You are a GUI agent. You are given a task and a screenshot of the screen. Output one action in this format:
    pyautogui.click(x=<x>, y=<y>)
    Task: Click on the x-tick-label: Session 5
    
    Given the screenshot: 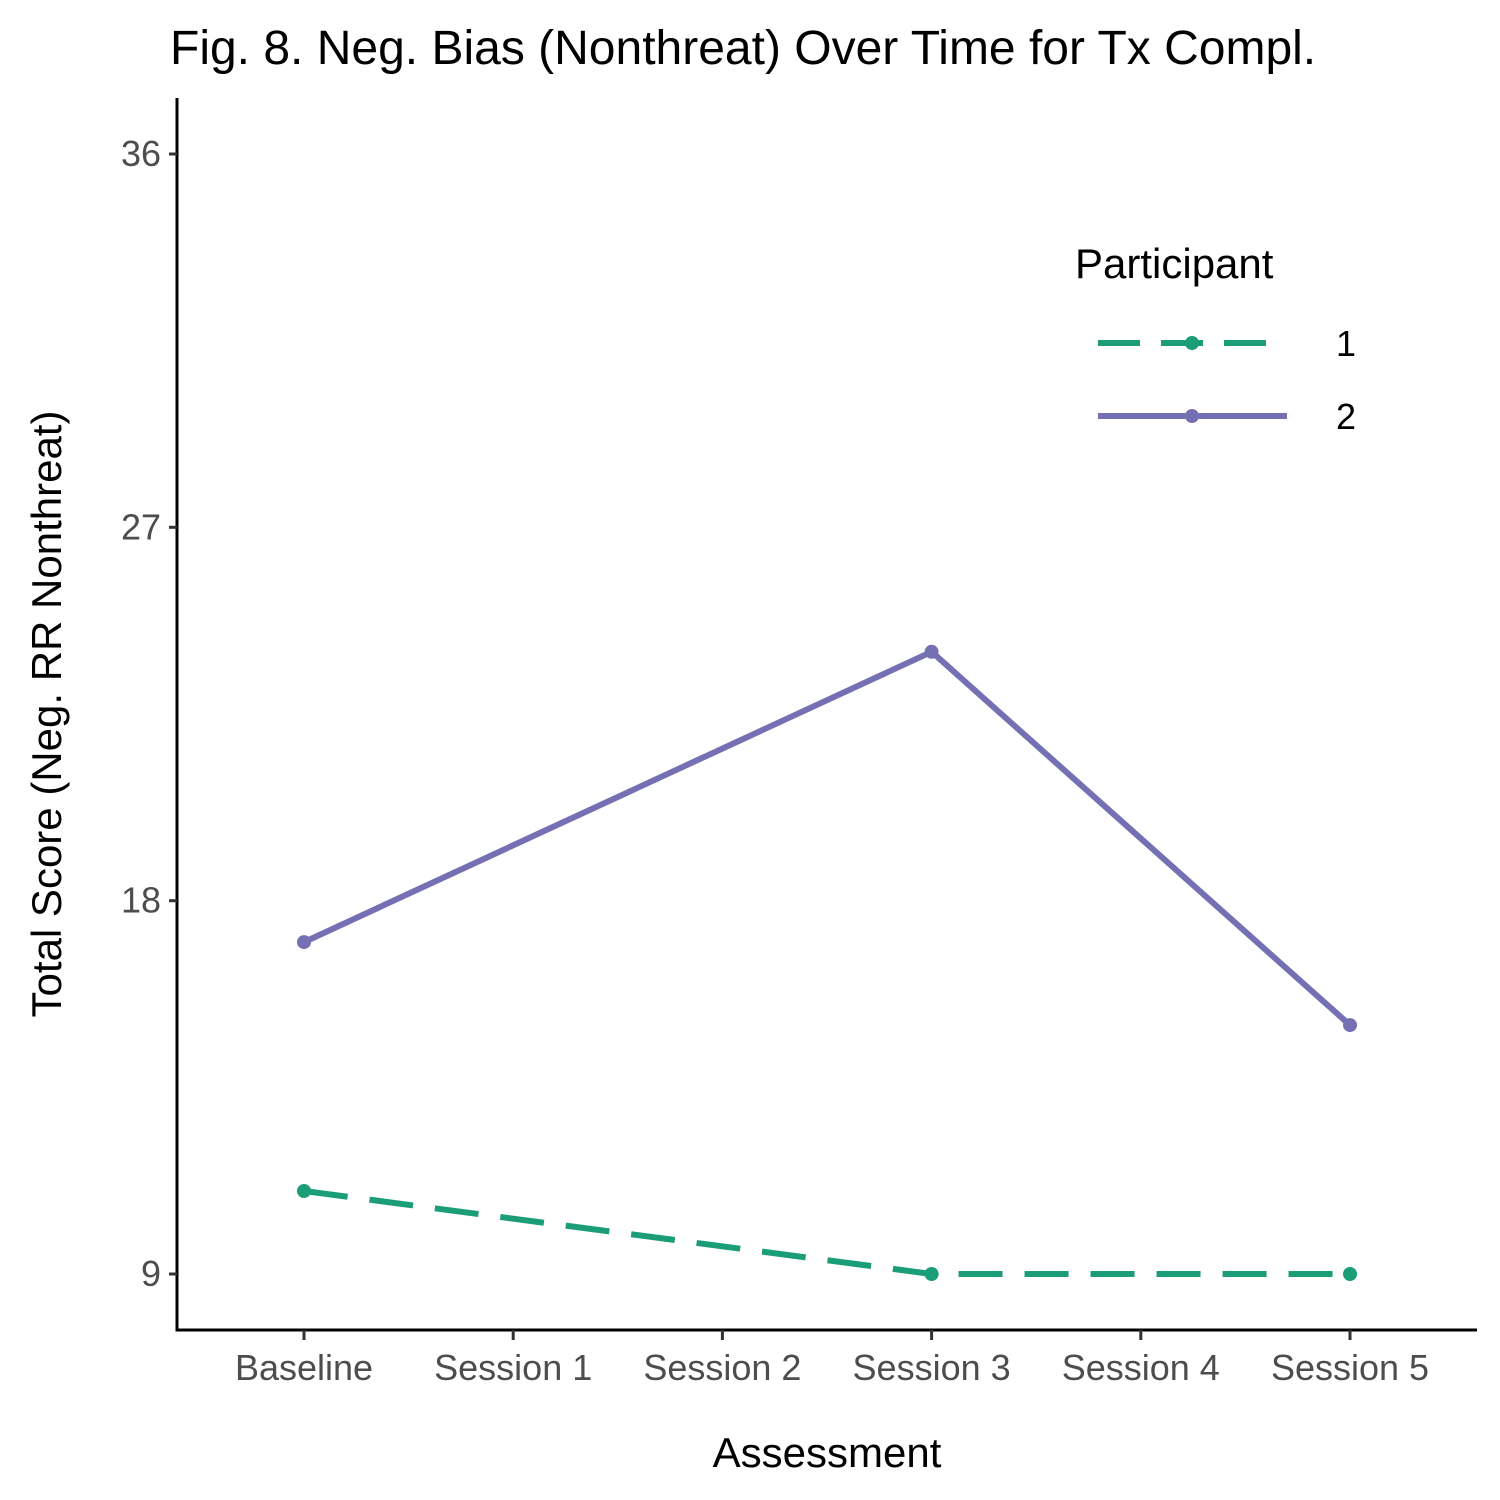 What is the action you would take?
    pyautogui.click(x=1350, y=1367)
    